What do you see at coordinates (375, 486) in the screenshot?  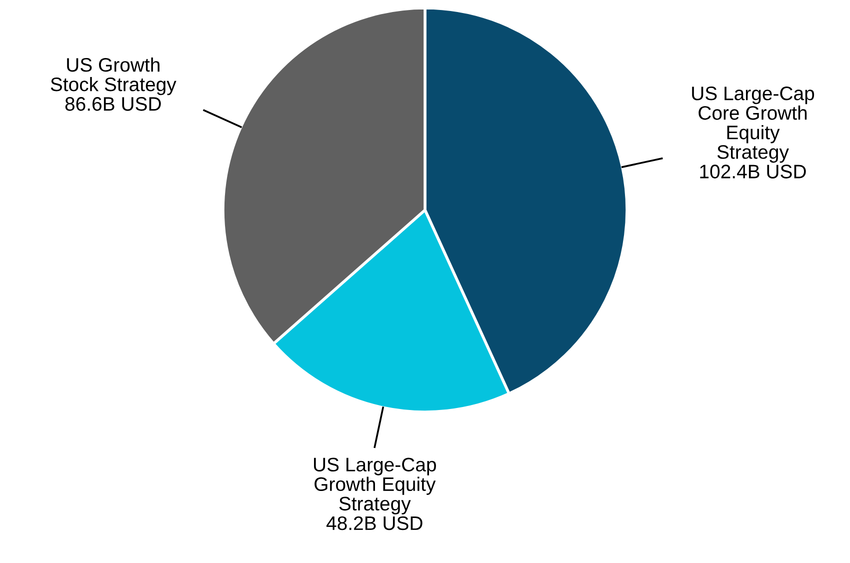 I see `slice-label: US Large-Cap Growth Equity Strategy` at bounding box center [375, 486].